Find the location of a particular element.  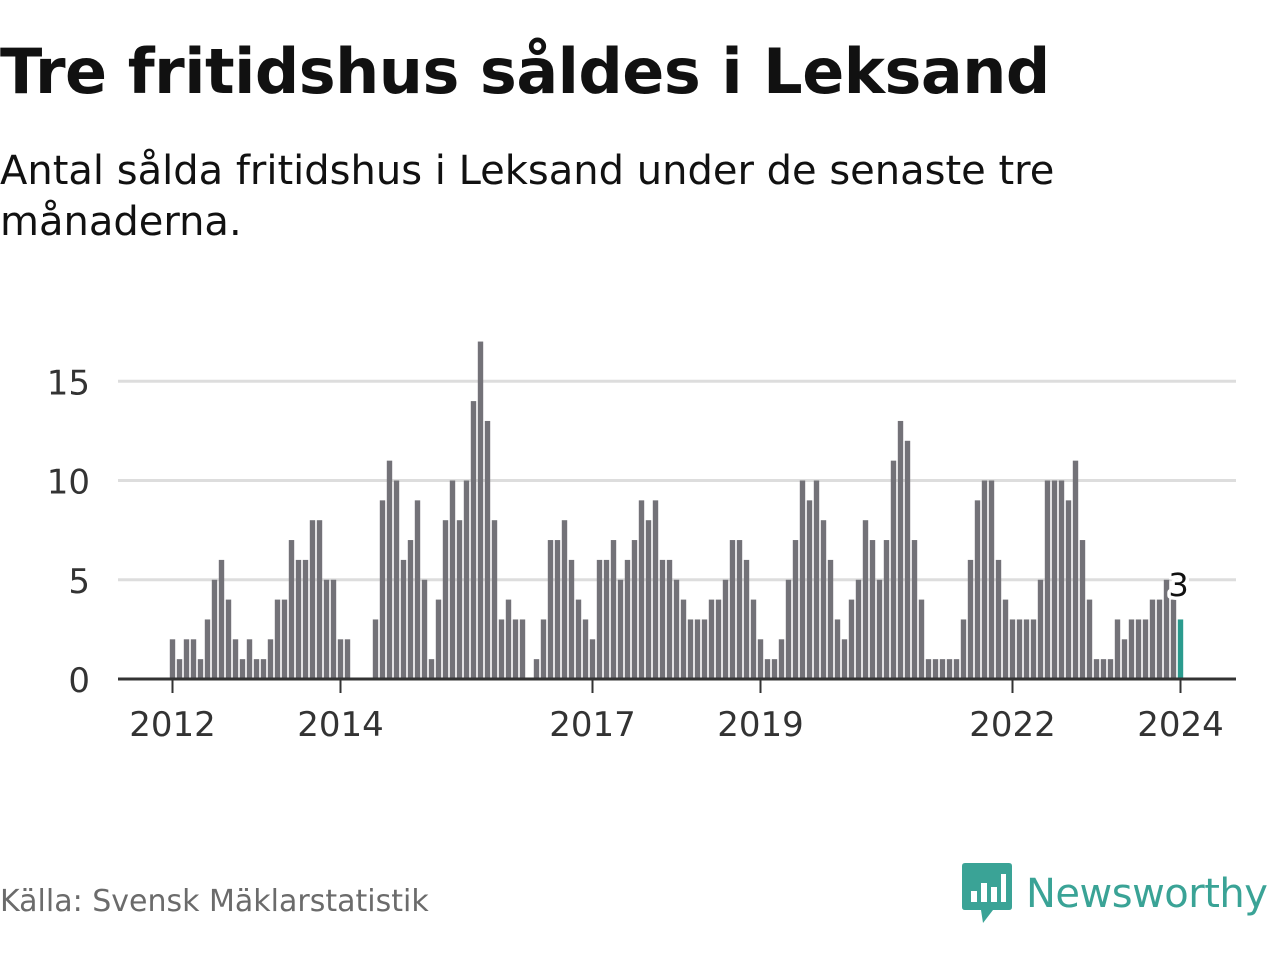

newsworthy-logo-icon is located at coordinates (987, 893).